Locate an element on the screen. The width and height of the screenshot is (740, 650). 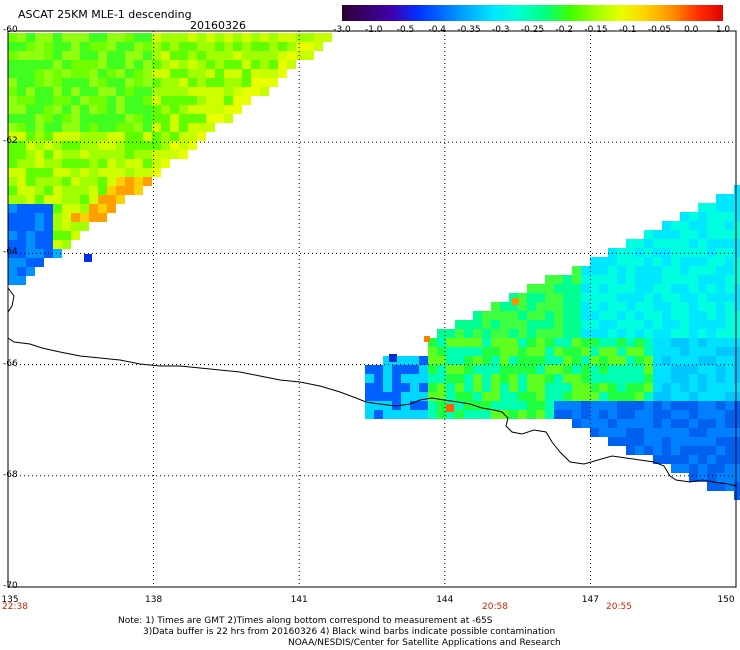
colorbar-tick-label: -0.15 is located at coordinates (596, 30).